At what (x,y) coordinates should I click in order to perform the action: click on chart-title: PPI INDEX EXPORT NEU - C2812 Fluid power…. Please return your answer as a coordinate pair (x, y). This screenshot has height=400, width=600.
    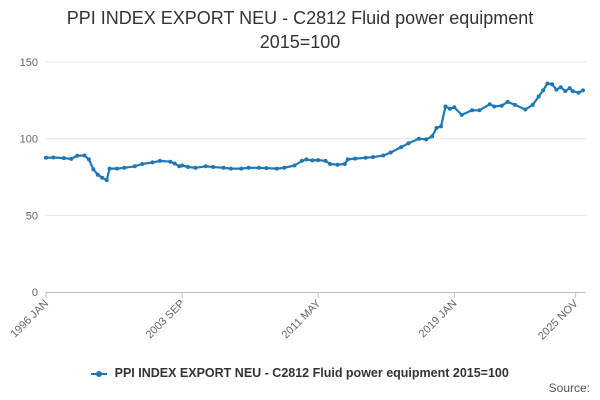
    Looking at the image, I should click on (300, 18).